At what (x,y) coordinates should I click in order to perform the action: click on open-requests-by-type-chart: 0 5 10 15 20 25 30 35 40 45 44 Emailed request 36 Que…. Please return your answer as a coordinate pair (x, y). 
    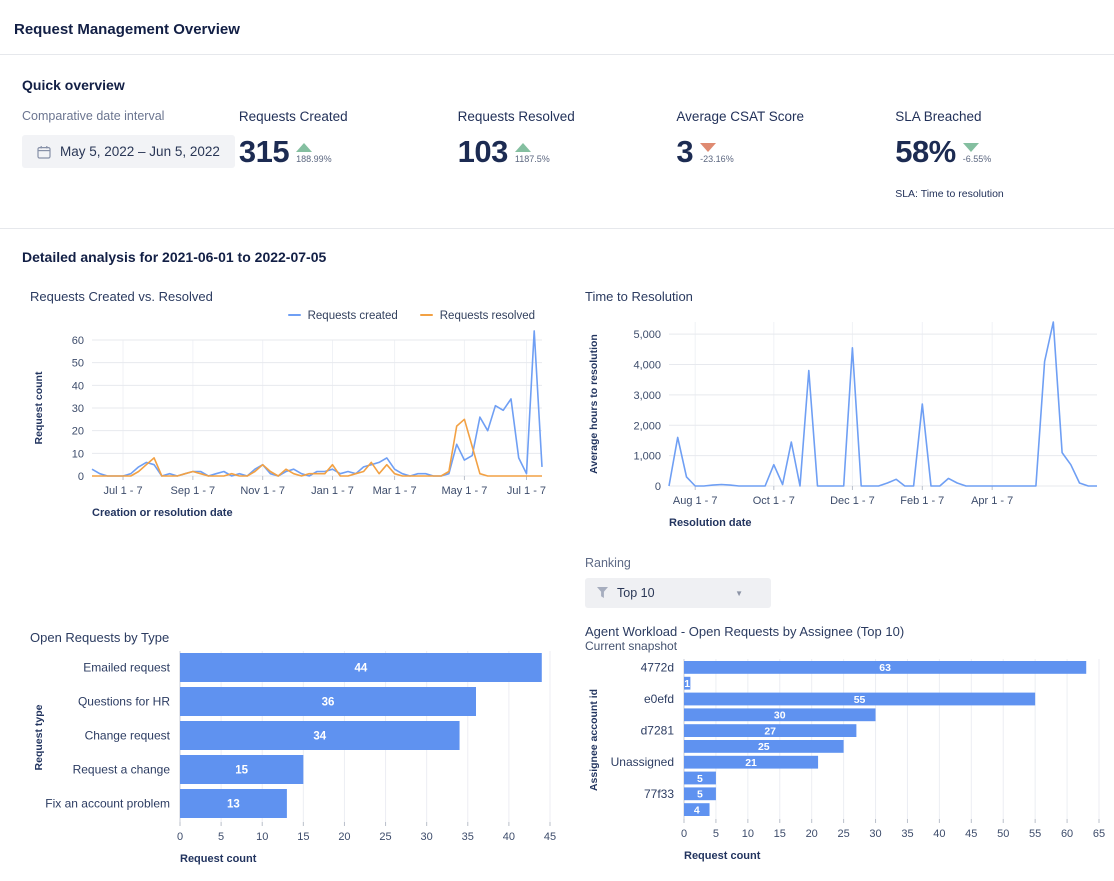
    Looking at the image, I should click on (294, 758).